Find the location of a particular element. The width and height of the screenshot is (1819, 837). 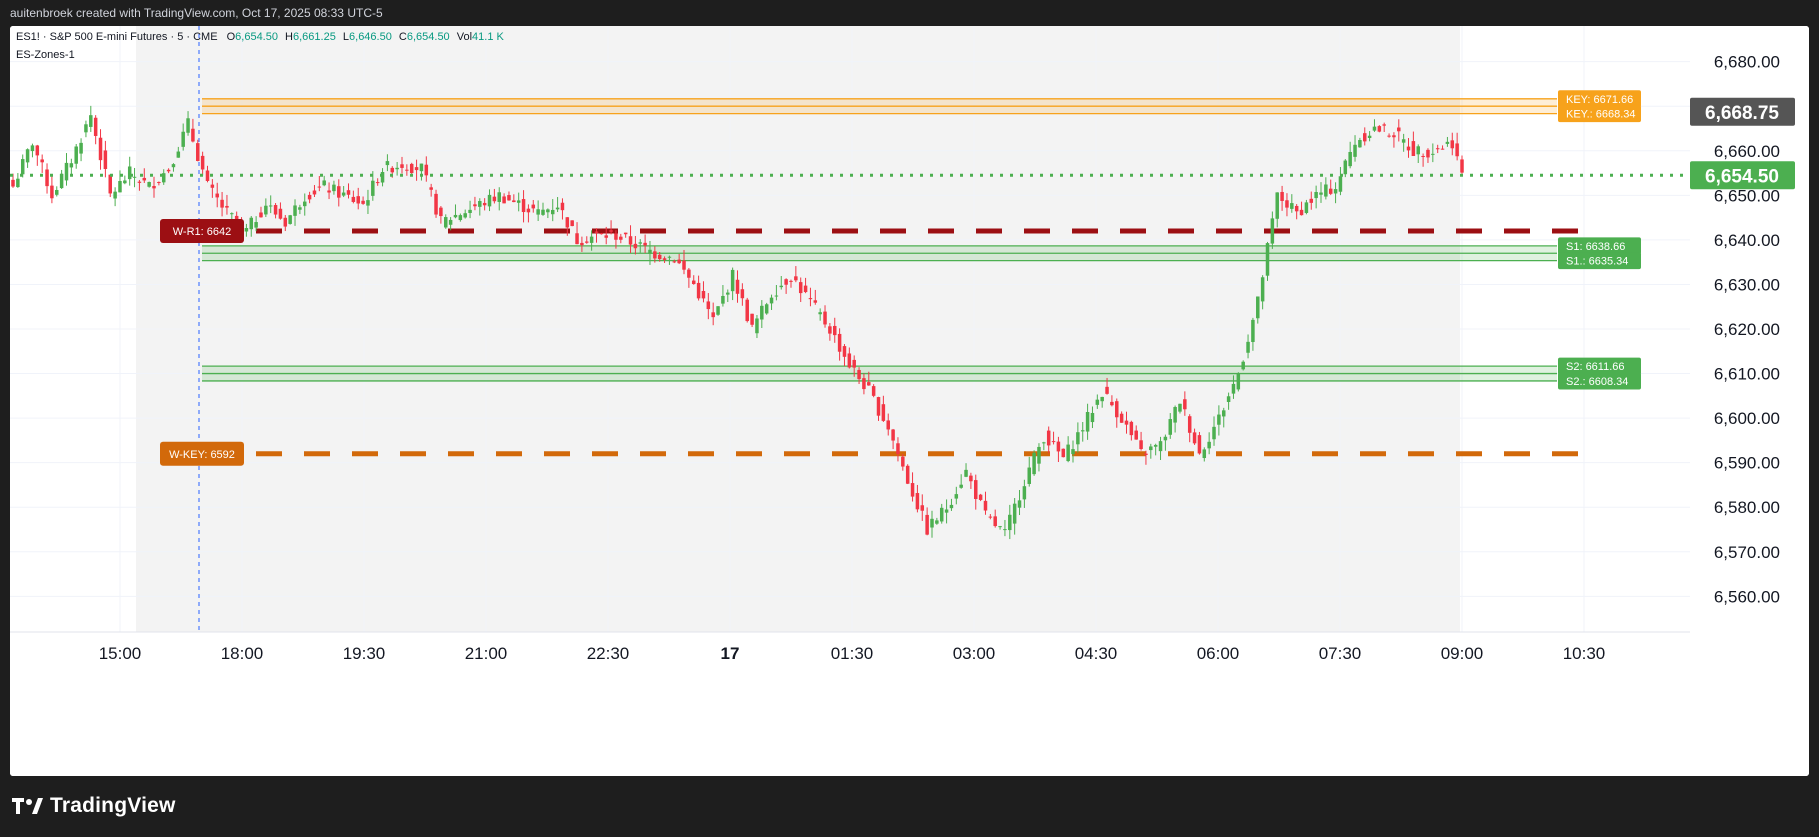

footer: TradingView is located at coordinates (909, 806).